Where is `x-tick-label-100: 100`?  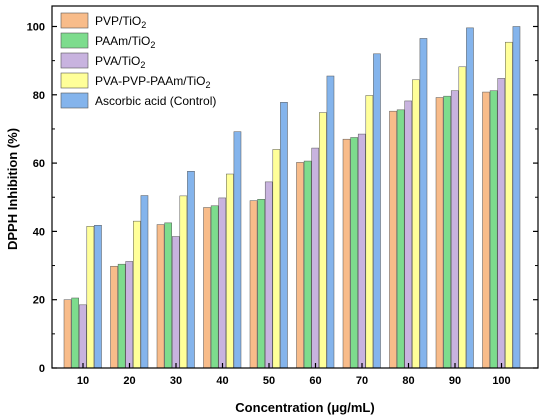 x-tick-label-100: 100 is located at coordinates (501, 381).